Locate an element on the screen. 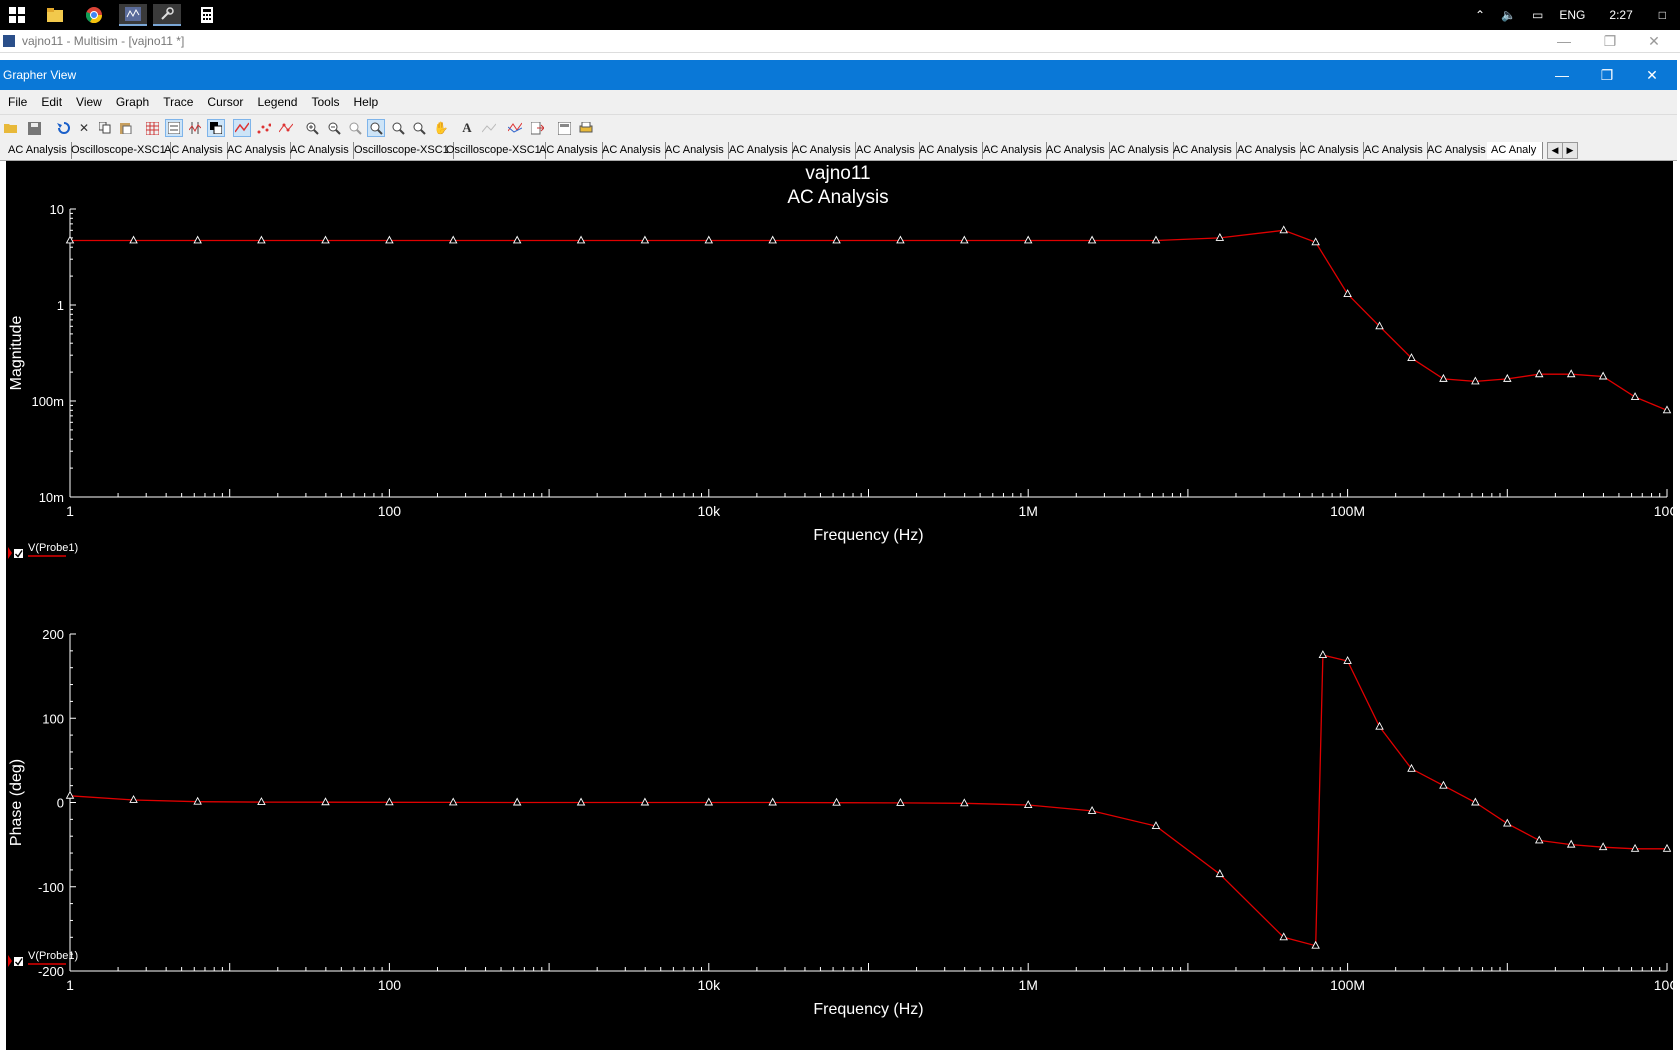 This screenshot has width=1680, height=1053. points-icon is located at coordinates (264, 128).